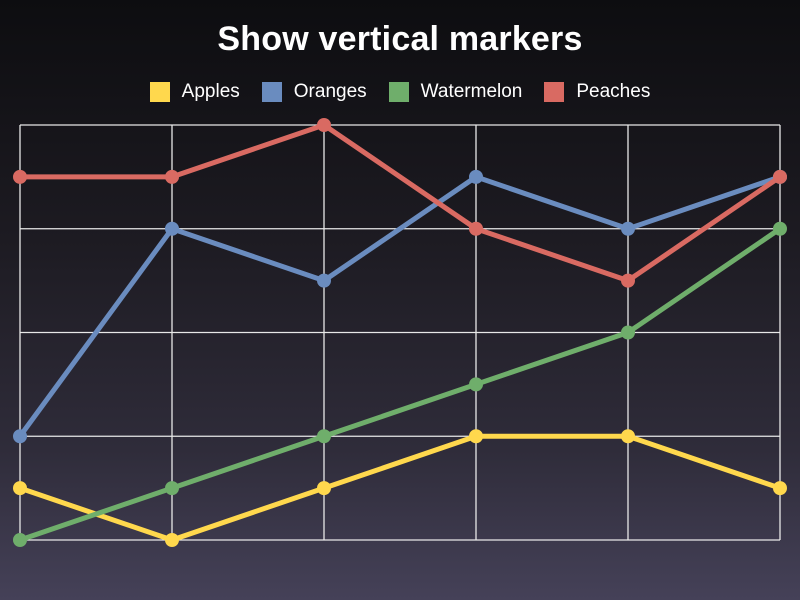 The height and width of the screenshot is (600, 800). Describe the element at coordinates (210, 91) in the screenshot. I see `legend-label-apples: Apples` at that location.